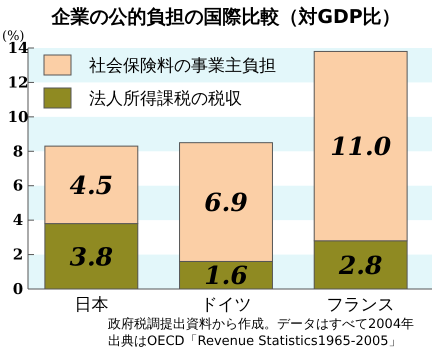  What do you see at coordinates (92, 257) in the screenshot?
I see `data-label: 3.8` at bounding box center [92, 257].